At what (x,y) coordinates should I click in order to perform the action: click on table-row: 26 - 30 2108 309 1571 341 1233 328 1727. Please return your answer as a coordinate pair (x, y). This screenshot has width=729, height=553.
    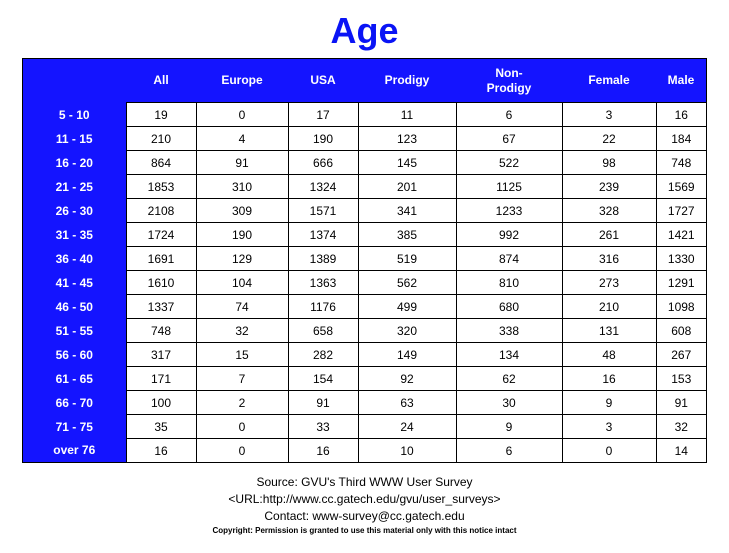
    Looking at the image, I should click on (364, 210).